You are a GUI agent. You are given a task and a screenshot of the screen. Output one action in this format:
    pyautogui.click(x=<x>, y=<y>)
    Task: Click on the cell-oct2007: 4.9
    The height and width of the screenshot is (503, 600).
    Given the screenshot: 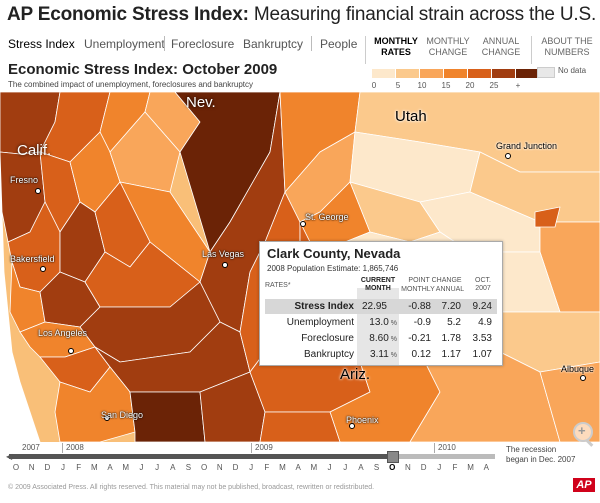 What is the action you would take?
    pyautogui.click(x=485, y=322)
    